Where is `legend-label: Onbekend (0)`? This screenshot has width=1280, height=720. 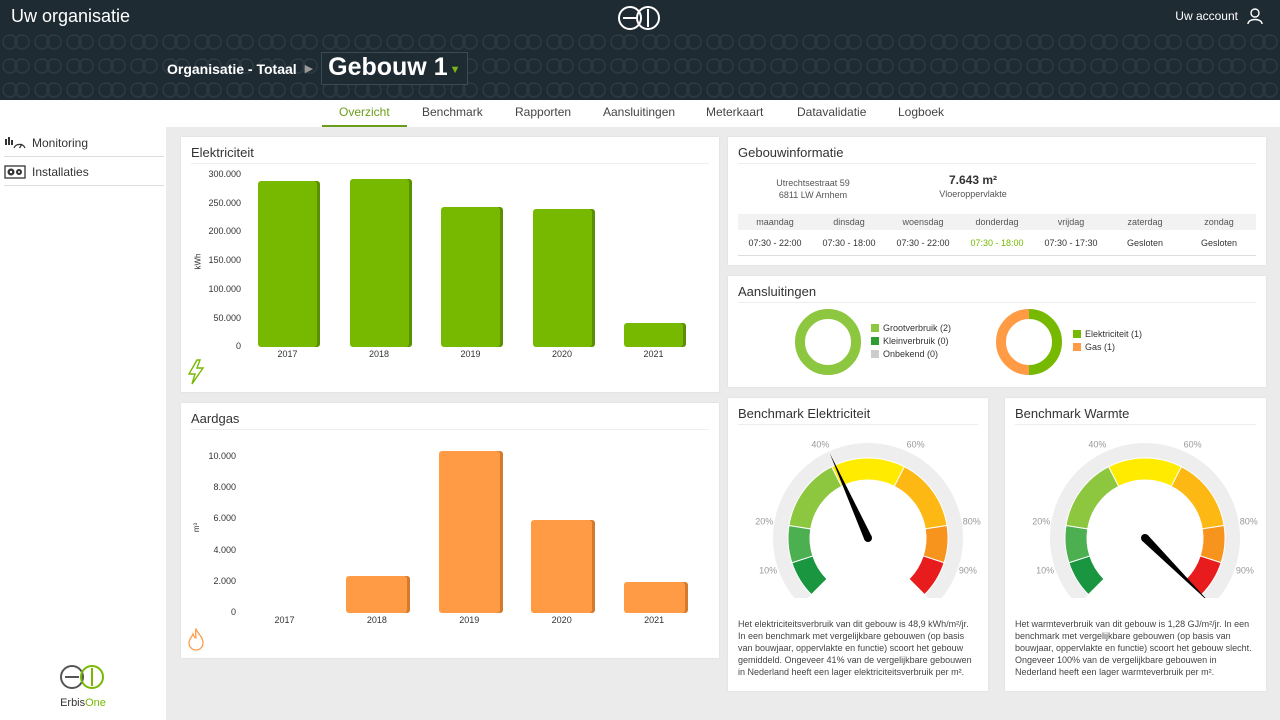 legend-label: Onbekend (0) is located at coordinates (911, 354).